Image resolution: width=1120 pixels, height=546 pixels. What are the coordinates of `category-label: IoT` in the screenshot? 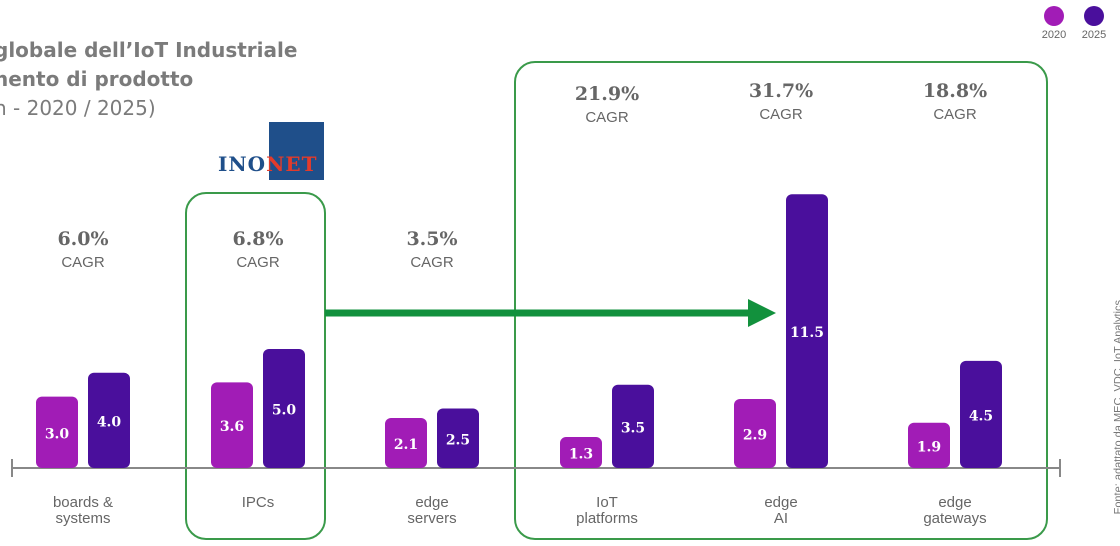 It's located at (607, 502).